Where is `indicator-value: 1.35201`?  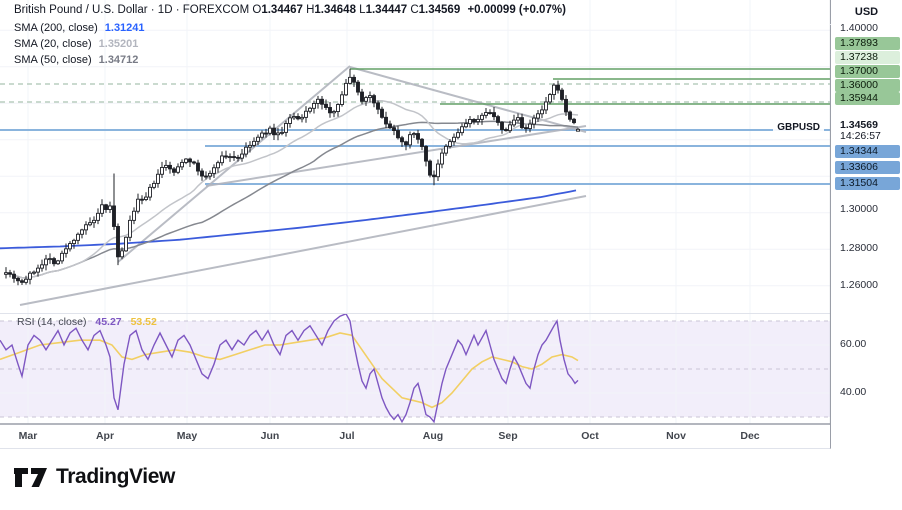
indicator-value: 1.35201 is located at coordinates (118, 44).